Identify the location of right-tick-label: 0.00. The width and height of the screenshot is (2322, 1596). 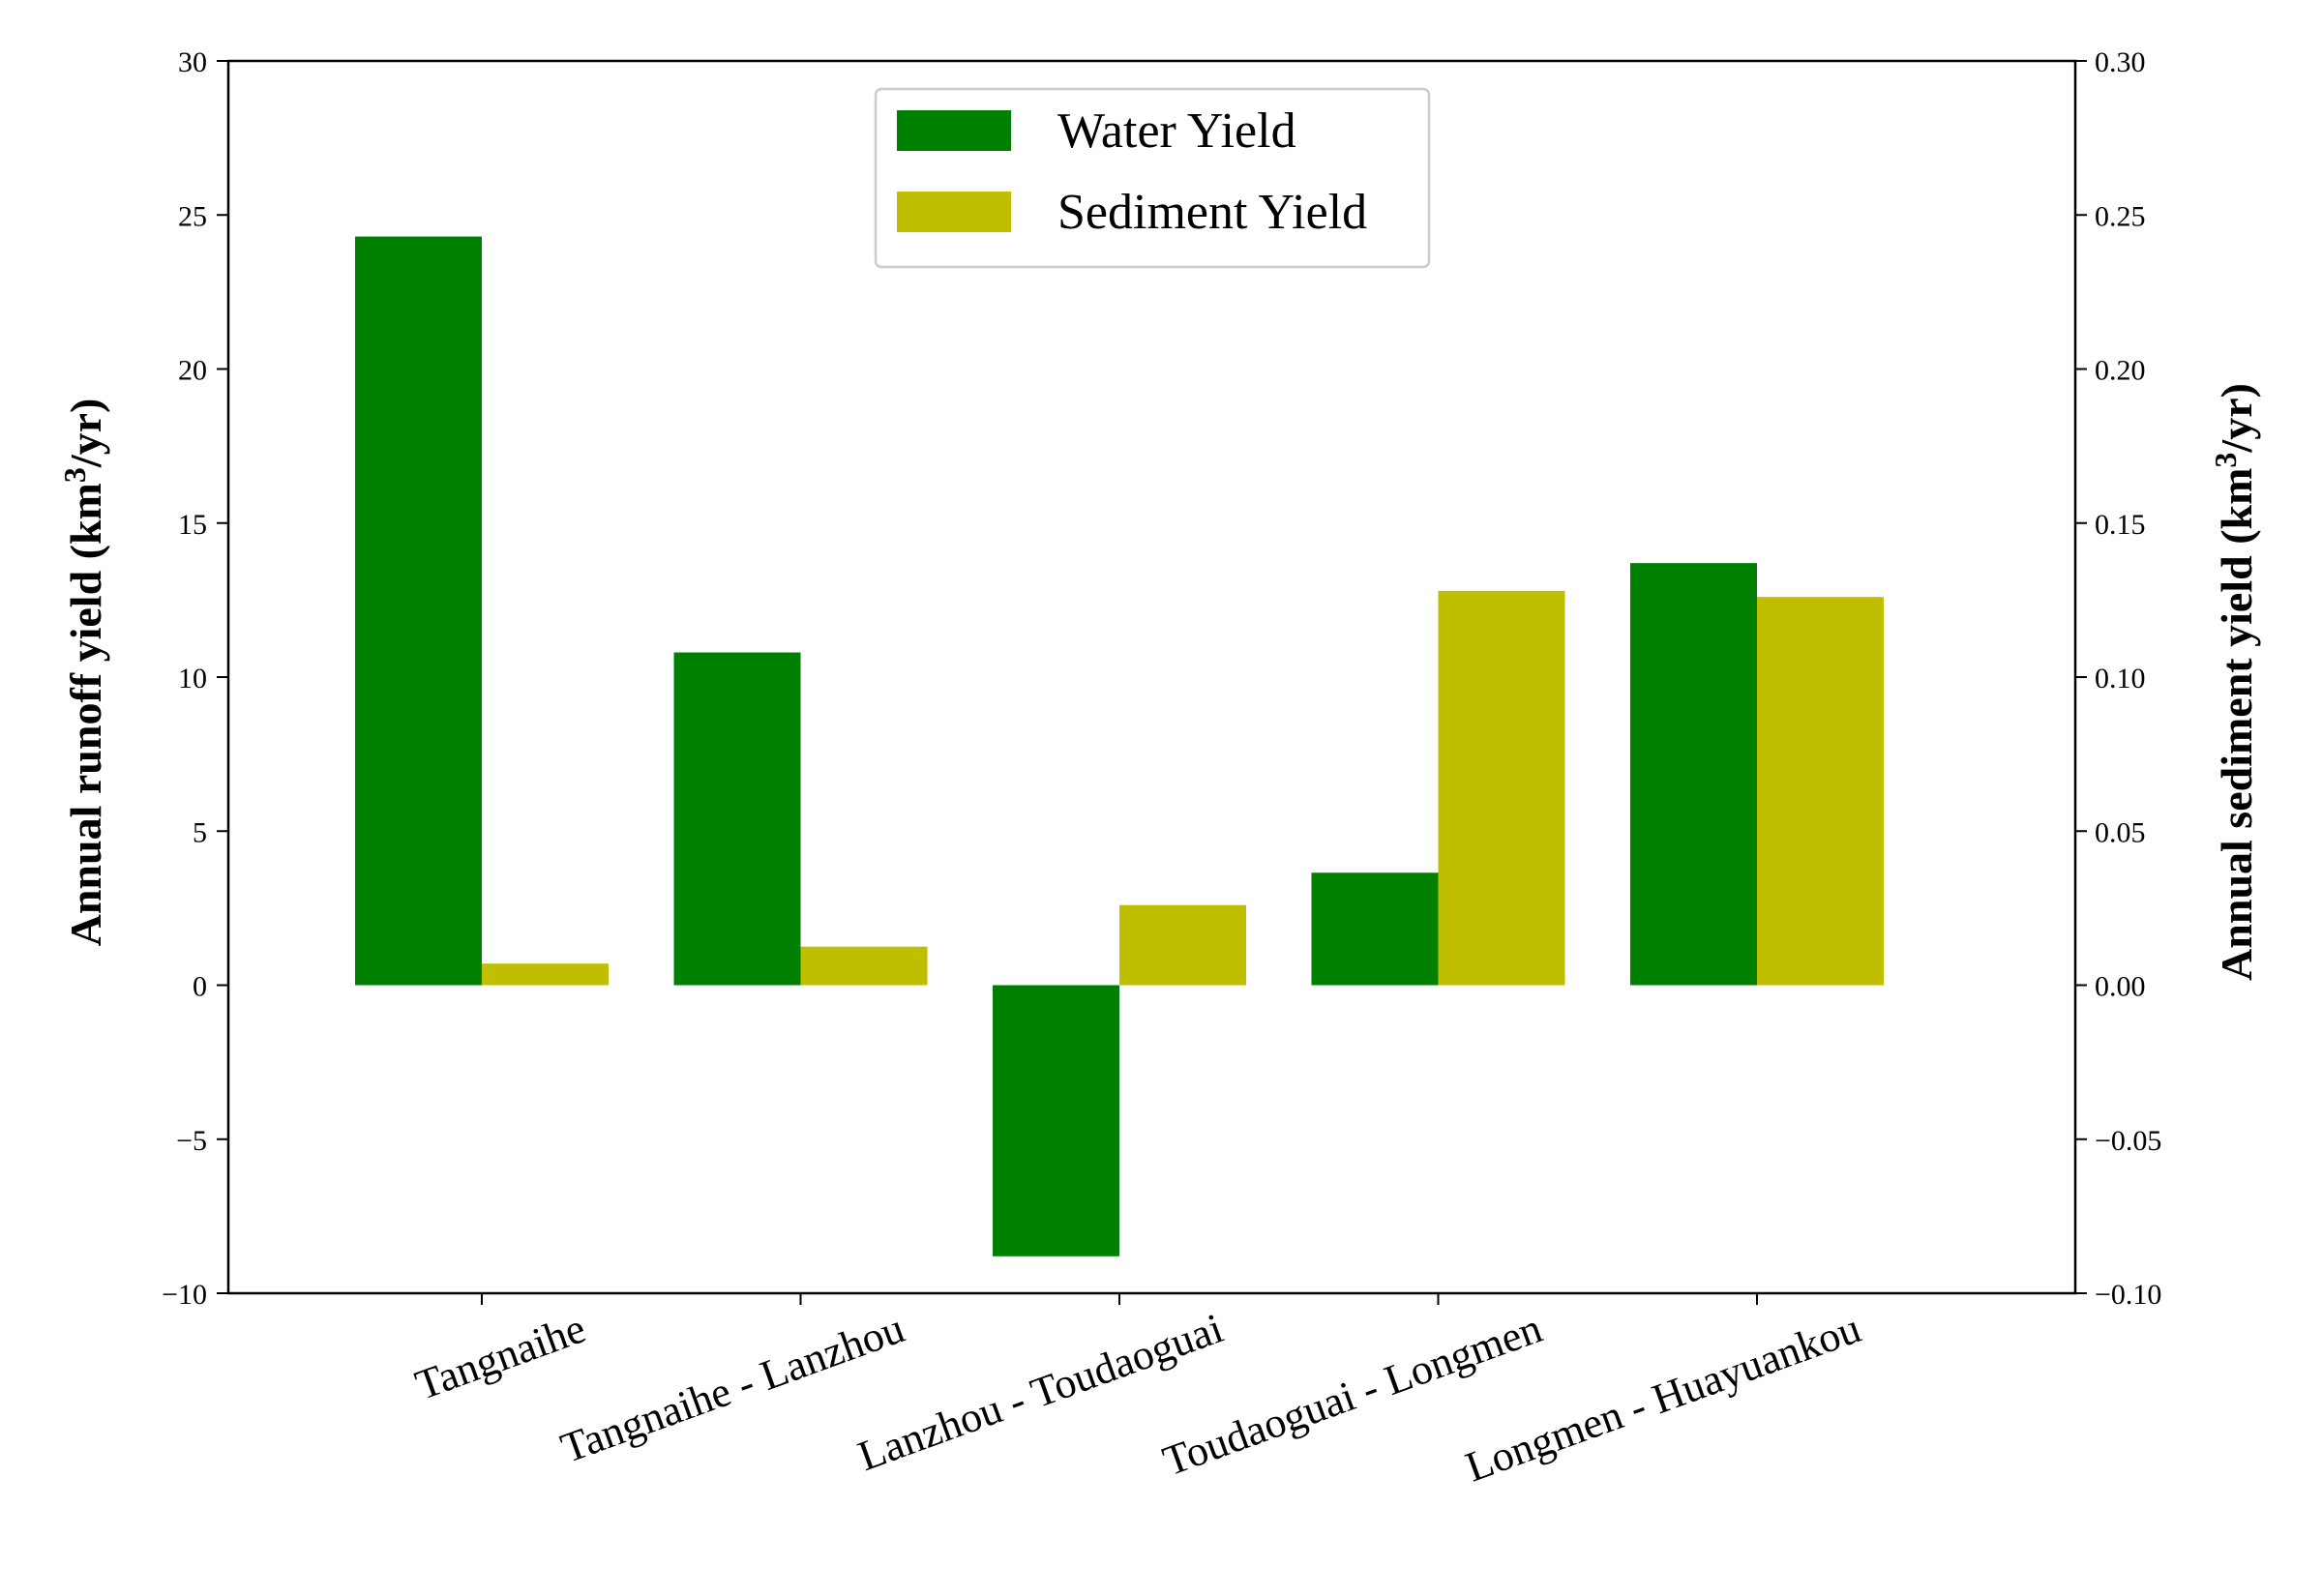
(2120, 987).